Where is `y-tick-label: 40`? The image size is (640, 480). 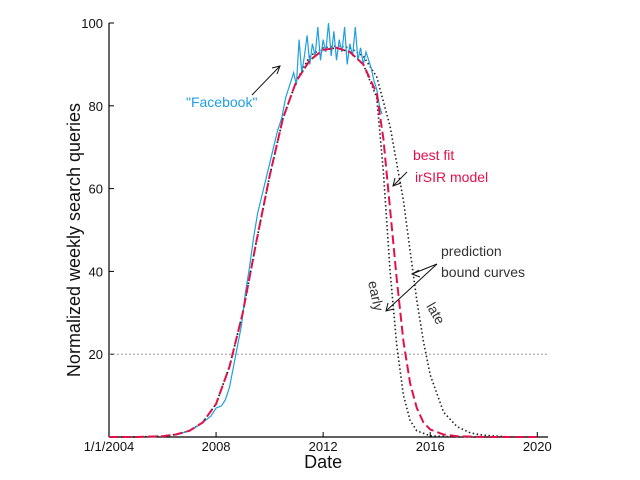 y-tick-label: 40 is located at coordinates (96, 271).